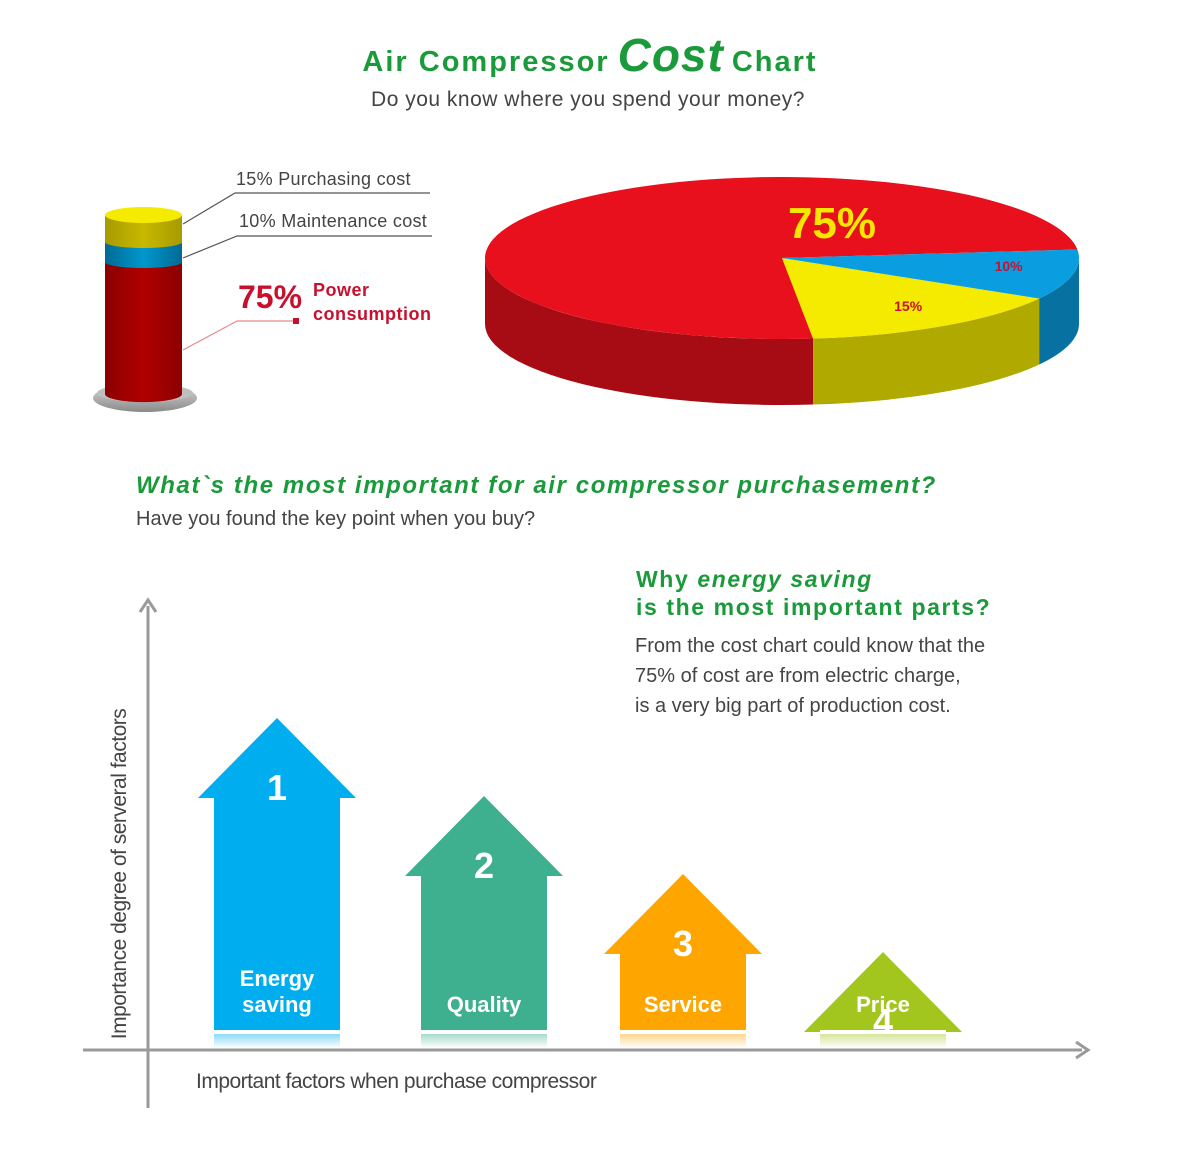 The image size is (1191, 1170). I want to click on why-p2: 75% of cost are from electric charge,, so click(798, 676).